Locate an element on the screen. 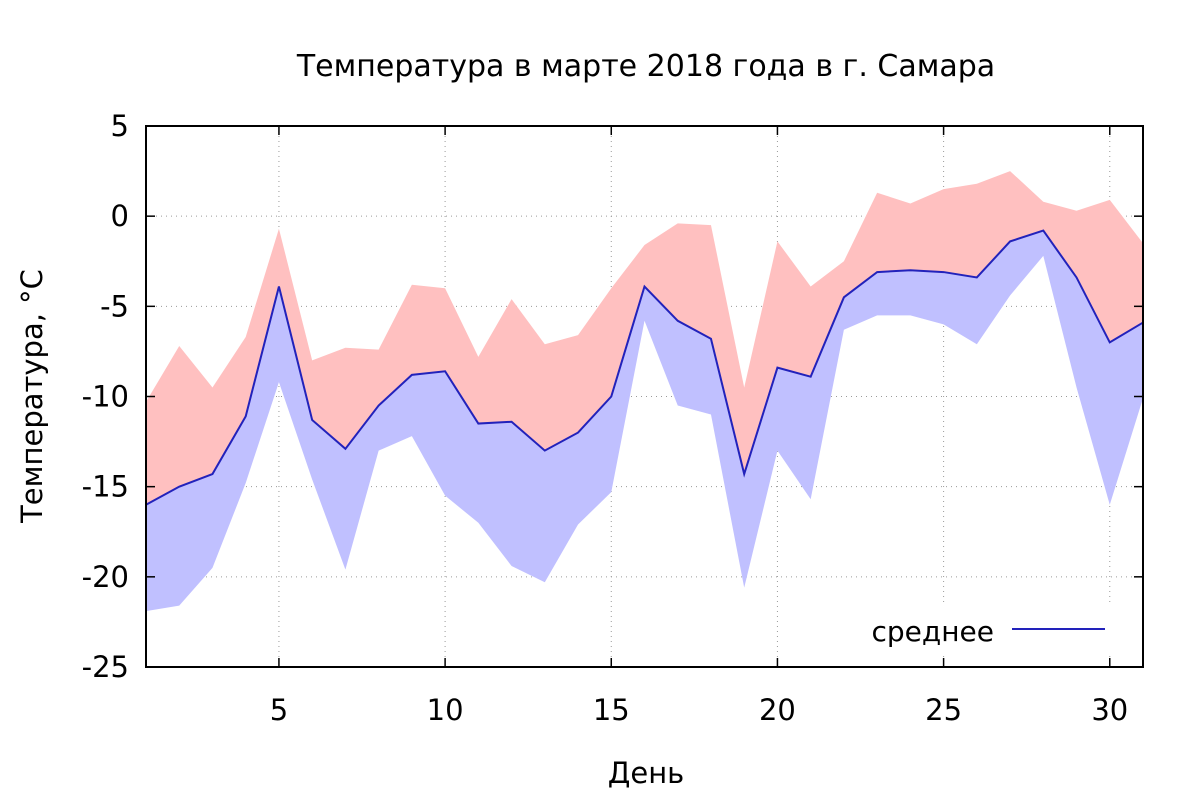 This screenshot has height=800, width=1200. y-tick-label: -20 is located at coordinates (105, 577).